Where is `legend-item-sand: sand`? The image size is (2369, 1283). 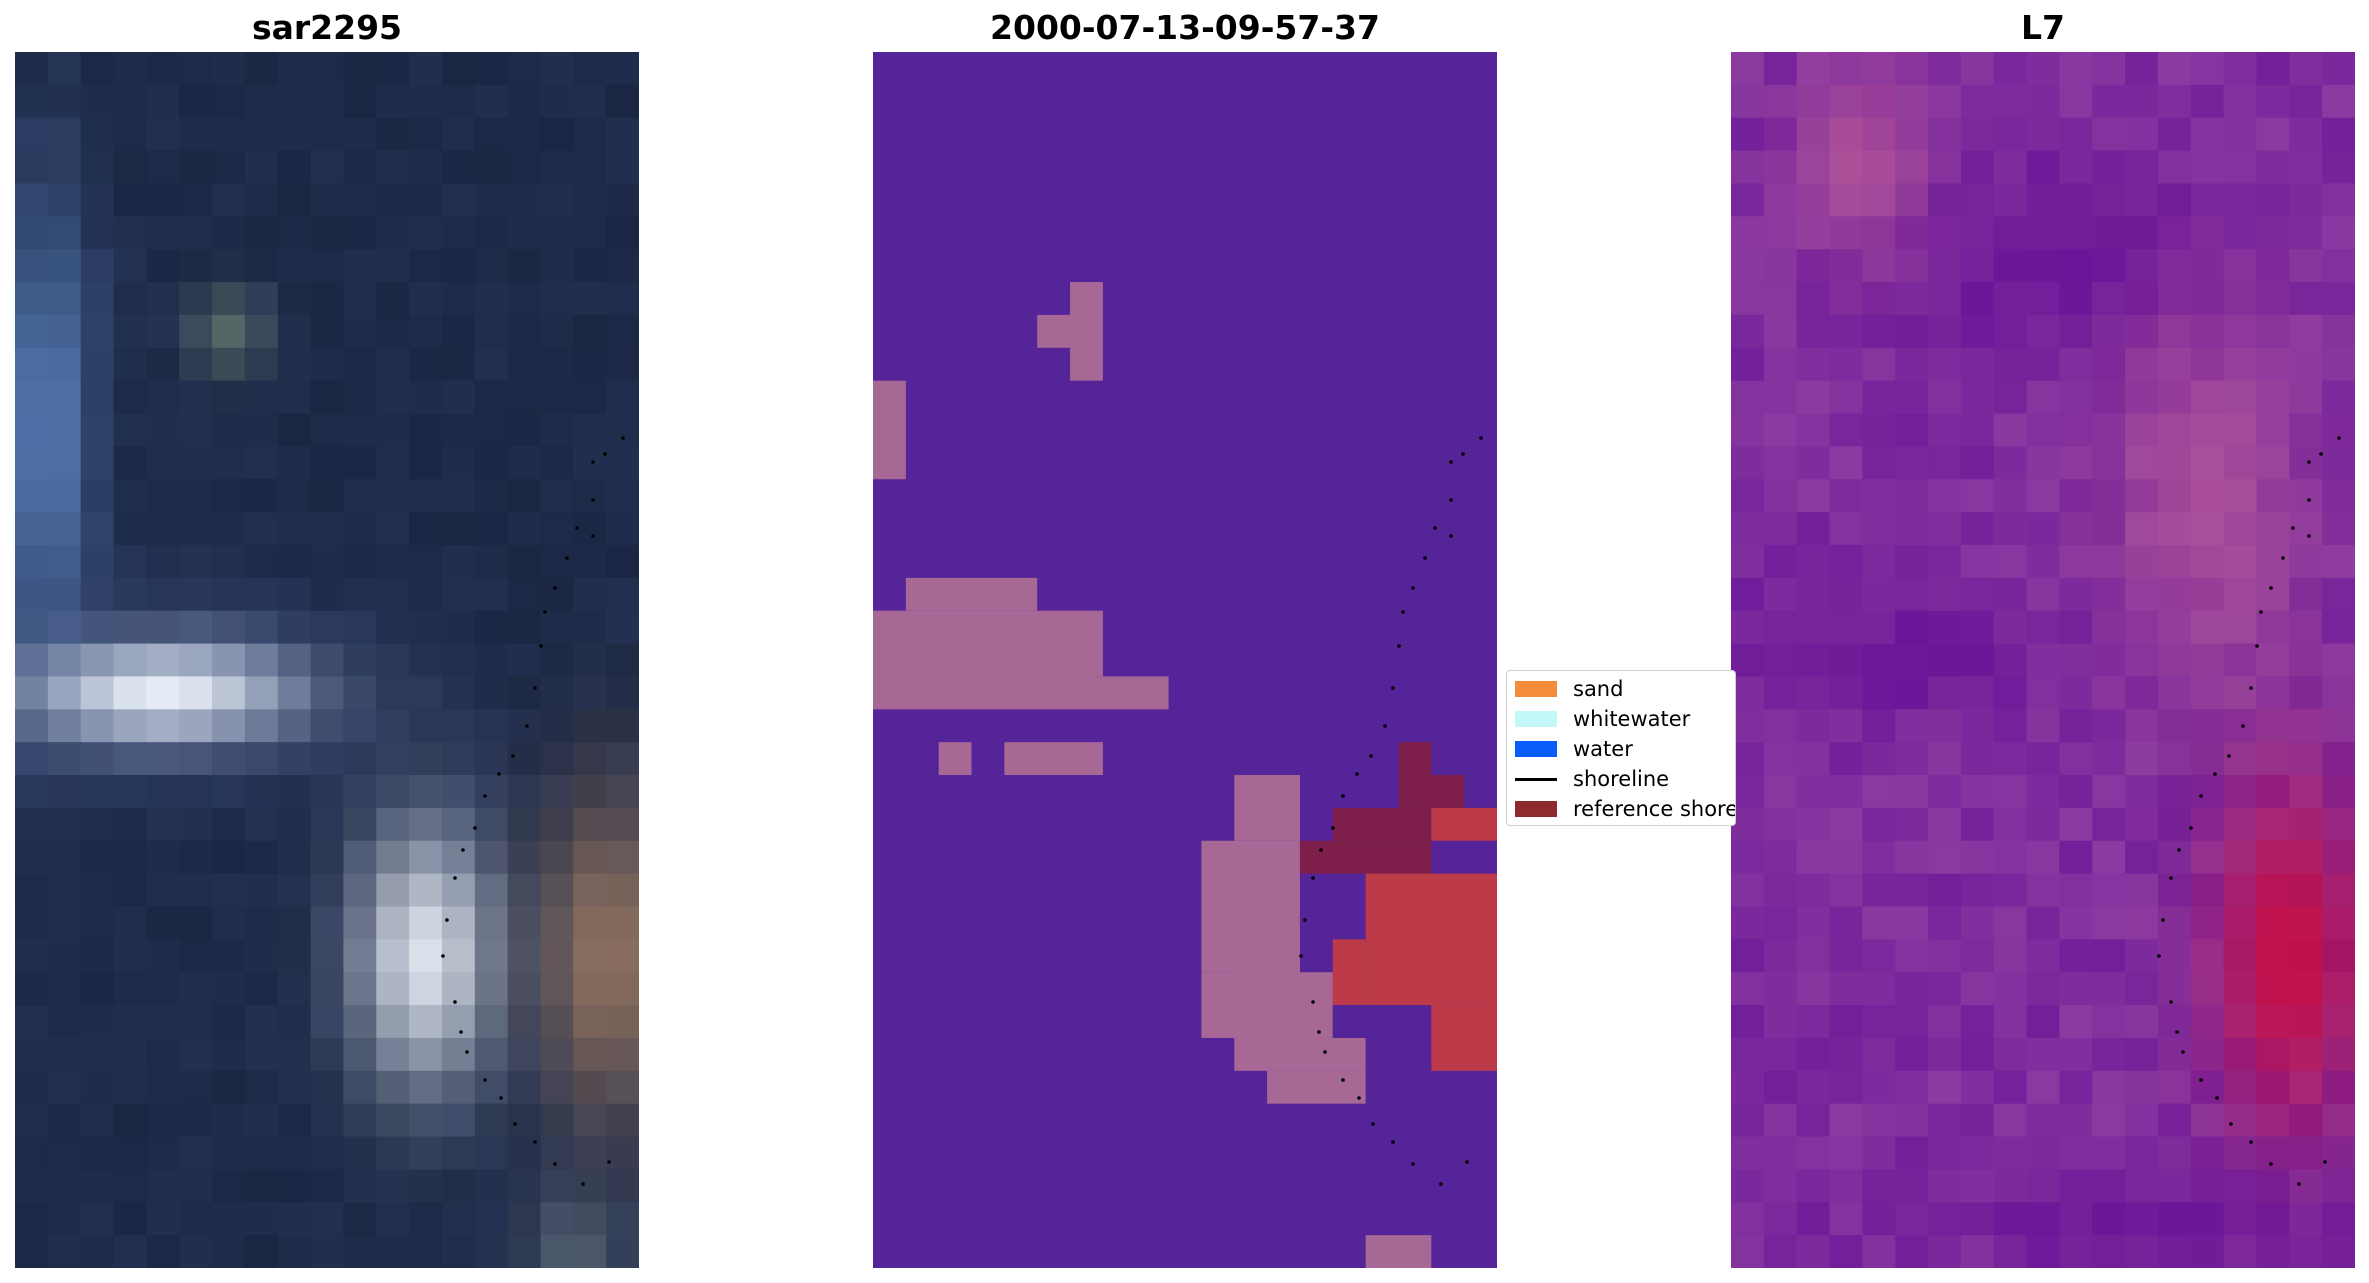
legend-item-sand: sand is located at coordinates (1569, 689).